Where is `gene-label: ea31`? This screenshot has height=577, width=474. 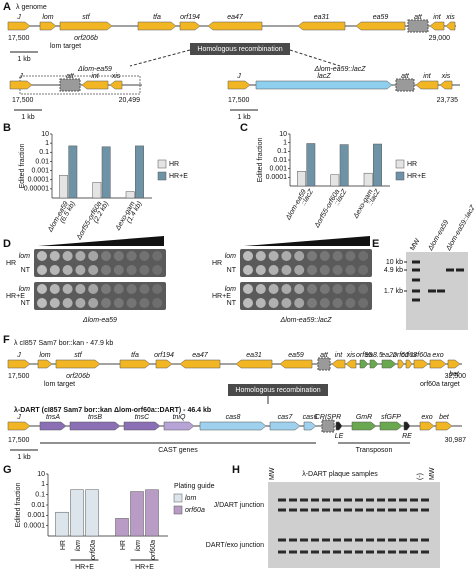 gene-label: ea31 is located at coordinates (322, 17).